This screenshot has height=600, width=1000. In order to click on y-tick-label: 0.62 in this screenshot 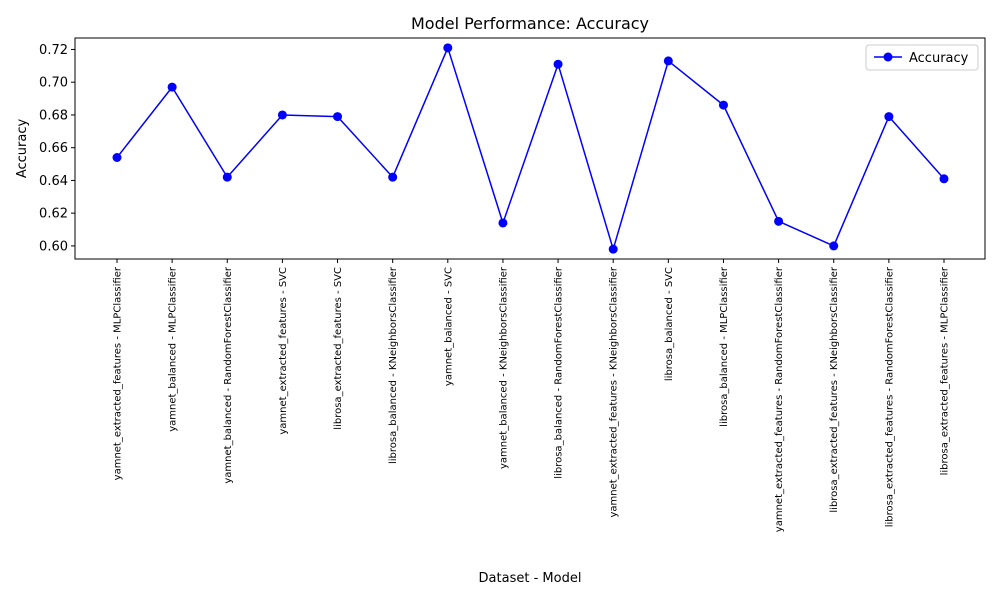, I will do `click(53, 214)`.